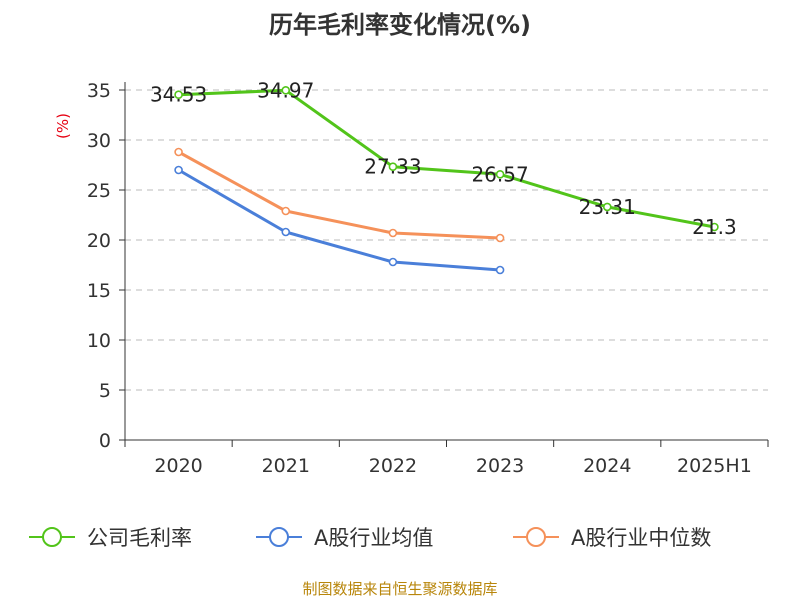 The width and height of the screenshot is (800, 600). What do you see at coordinates (106, 266) in the screenshot?
I see `y-axis: 0 5 10 15 20 25 30 35` at bounding box center [106, 266].